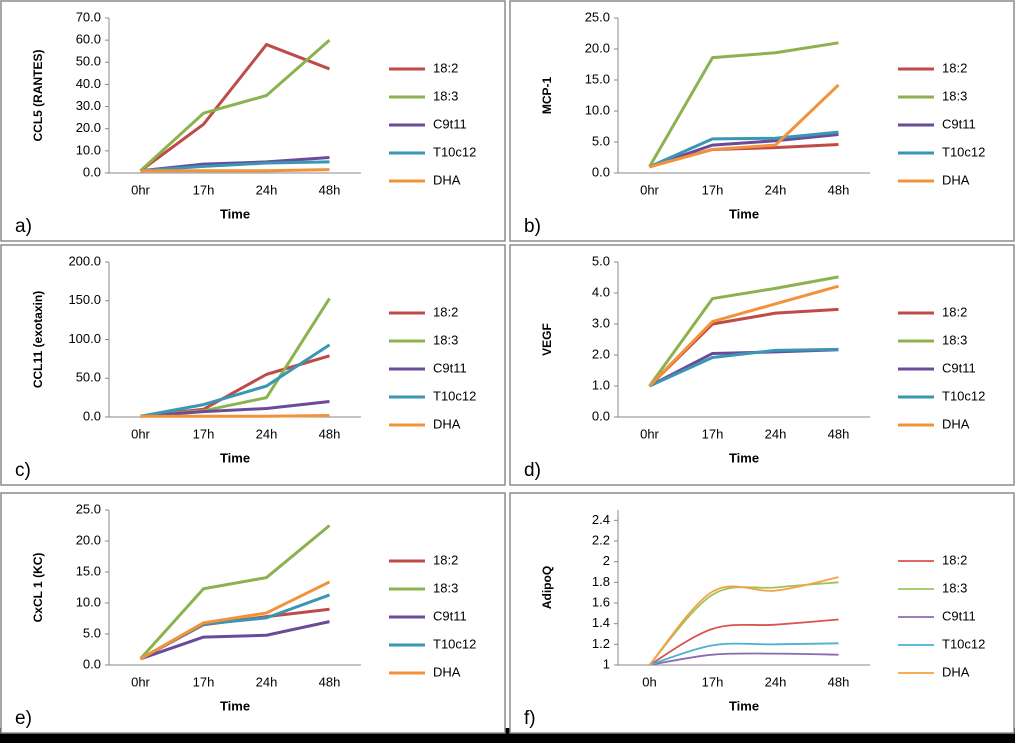  I want to click on y-tick-label: 1.0, so click(601, 384).